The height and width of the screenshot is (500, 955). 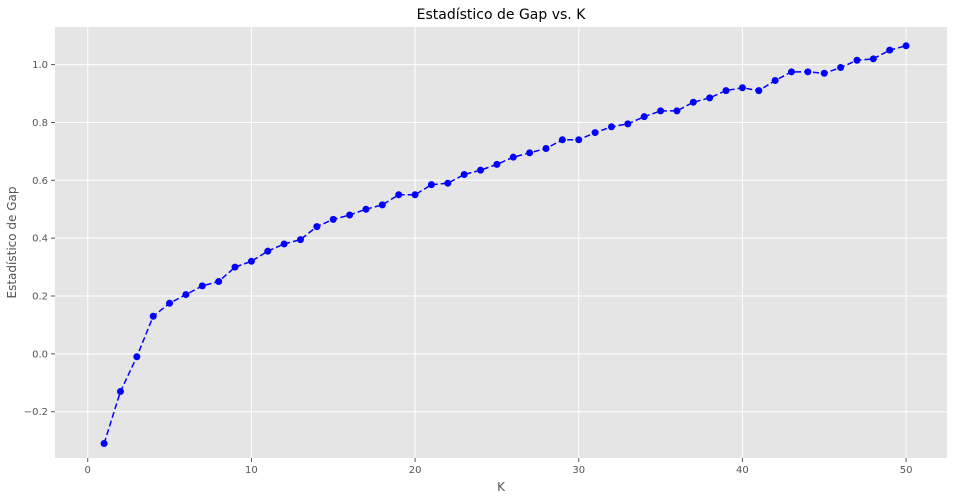 I want to click on x-tick-label: 30, so click(x=578, y=470).